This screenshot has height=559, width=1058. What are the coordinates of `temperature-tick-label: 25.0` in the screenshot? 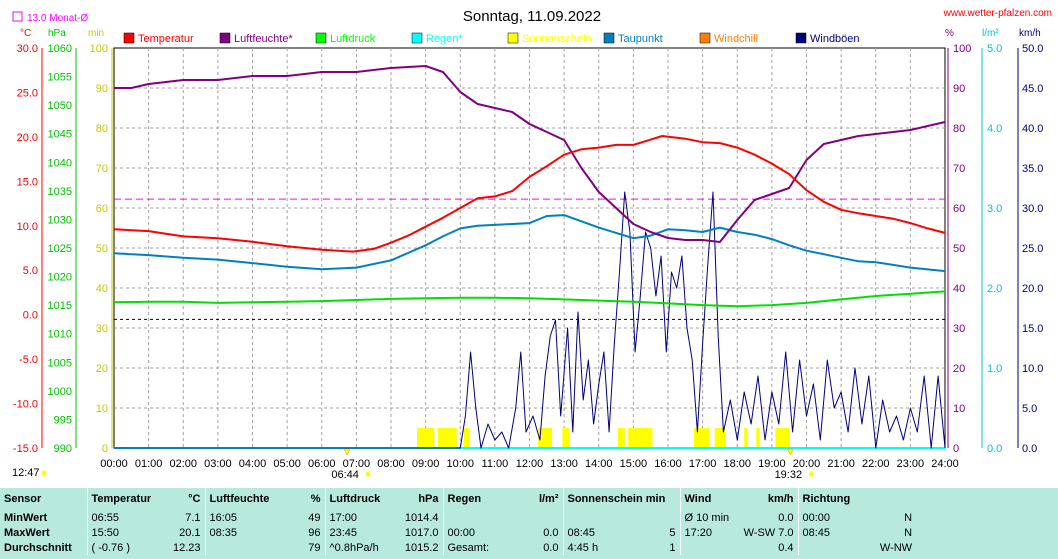 It's located at (27, 93).